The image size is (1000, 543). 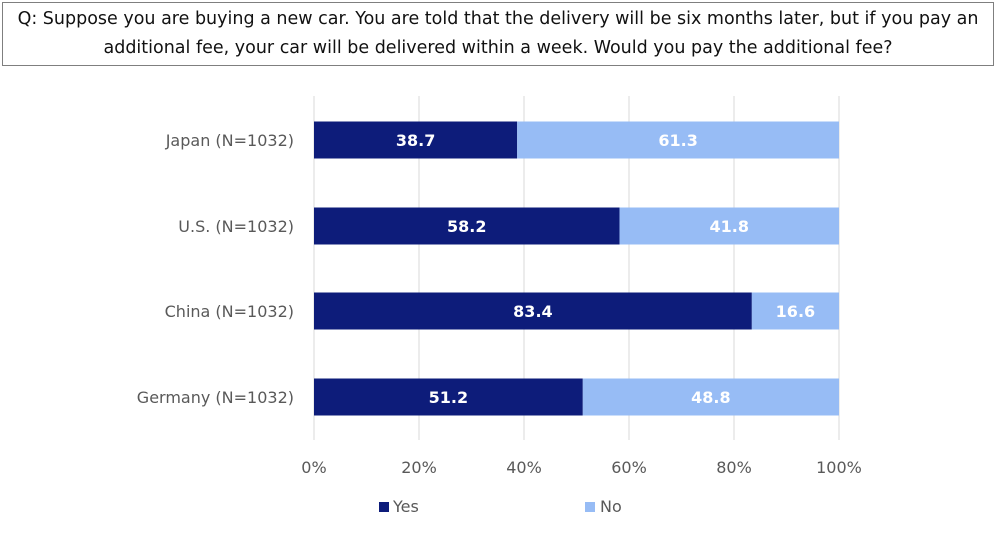 I want to click on category-label: U.S. (N=1032), so click(x=236, y=226).